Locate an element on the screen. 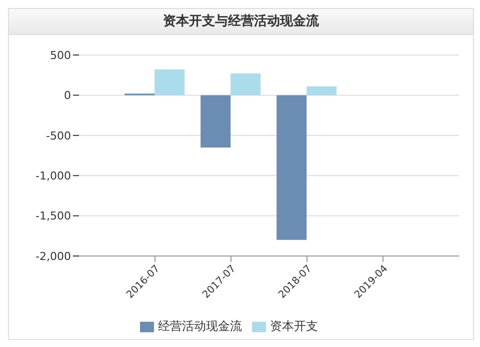 The height and width of the screenshot is (347, 480). y-tick-label: -500 is located at coordinates (58, 135).